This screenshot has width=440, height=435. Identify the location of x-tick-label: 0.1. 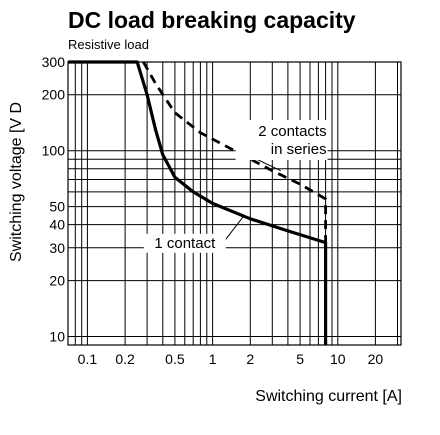
(88, 359).